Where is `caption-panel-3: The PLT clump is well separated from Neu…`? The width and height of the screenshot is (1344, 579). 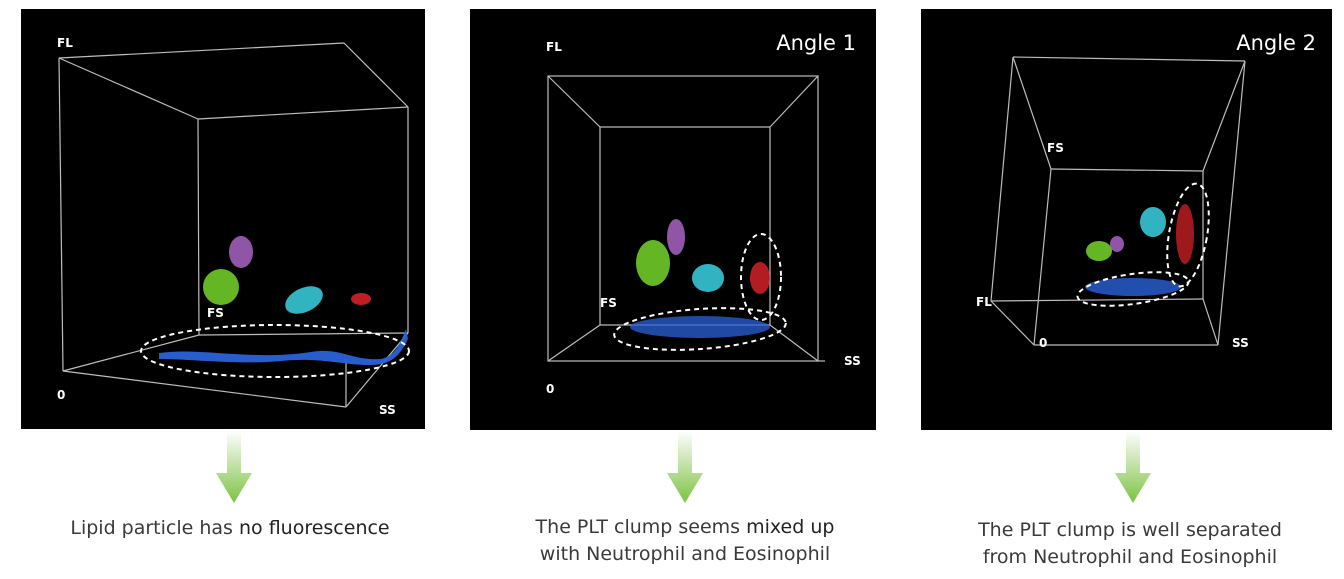 caption-panel-3: The PLT clump is well separated from Neu… is located at coordinates (1129, 544).